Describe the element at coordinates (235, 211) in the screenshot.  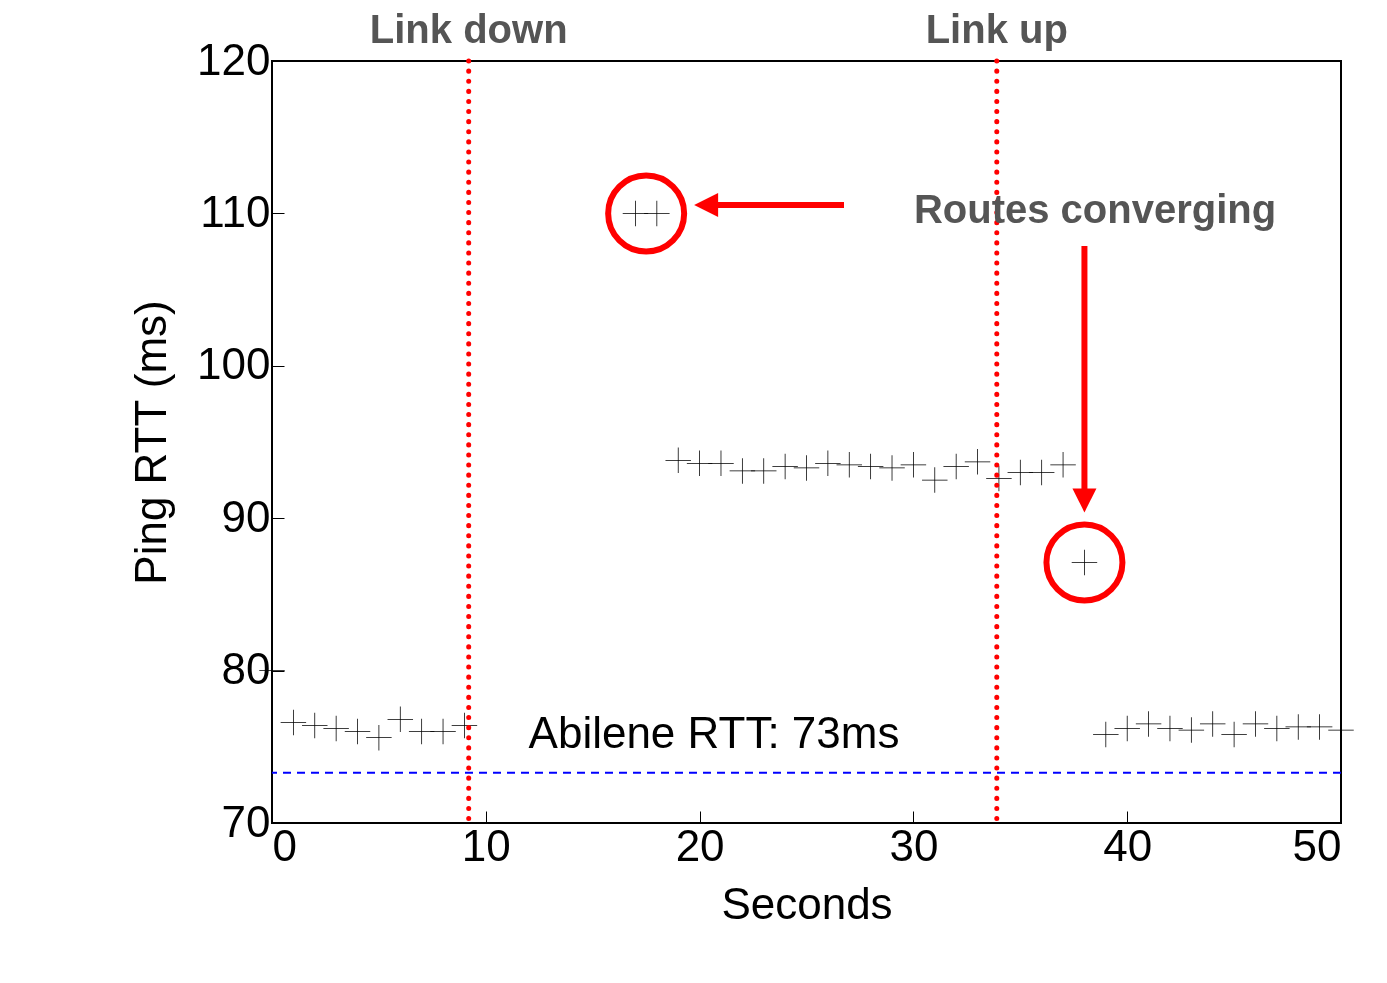
I see `y-tick-label: 110` at that location.